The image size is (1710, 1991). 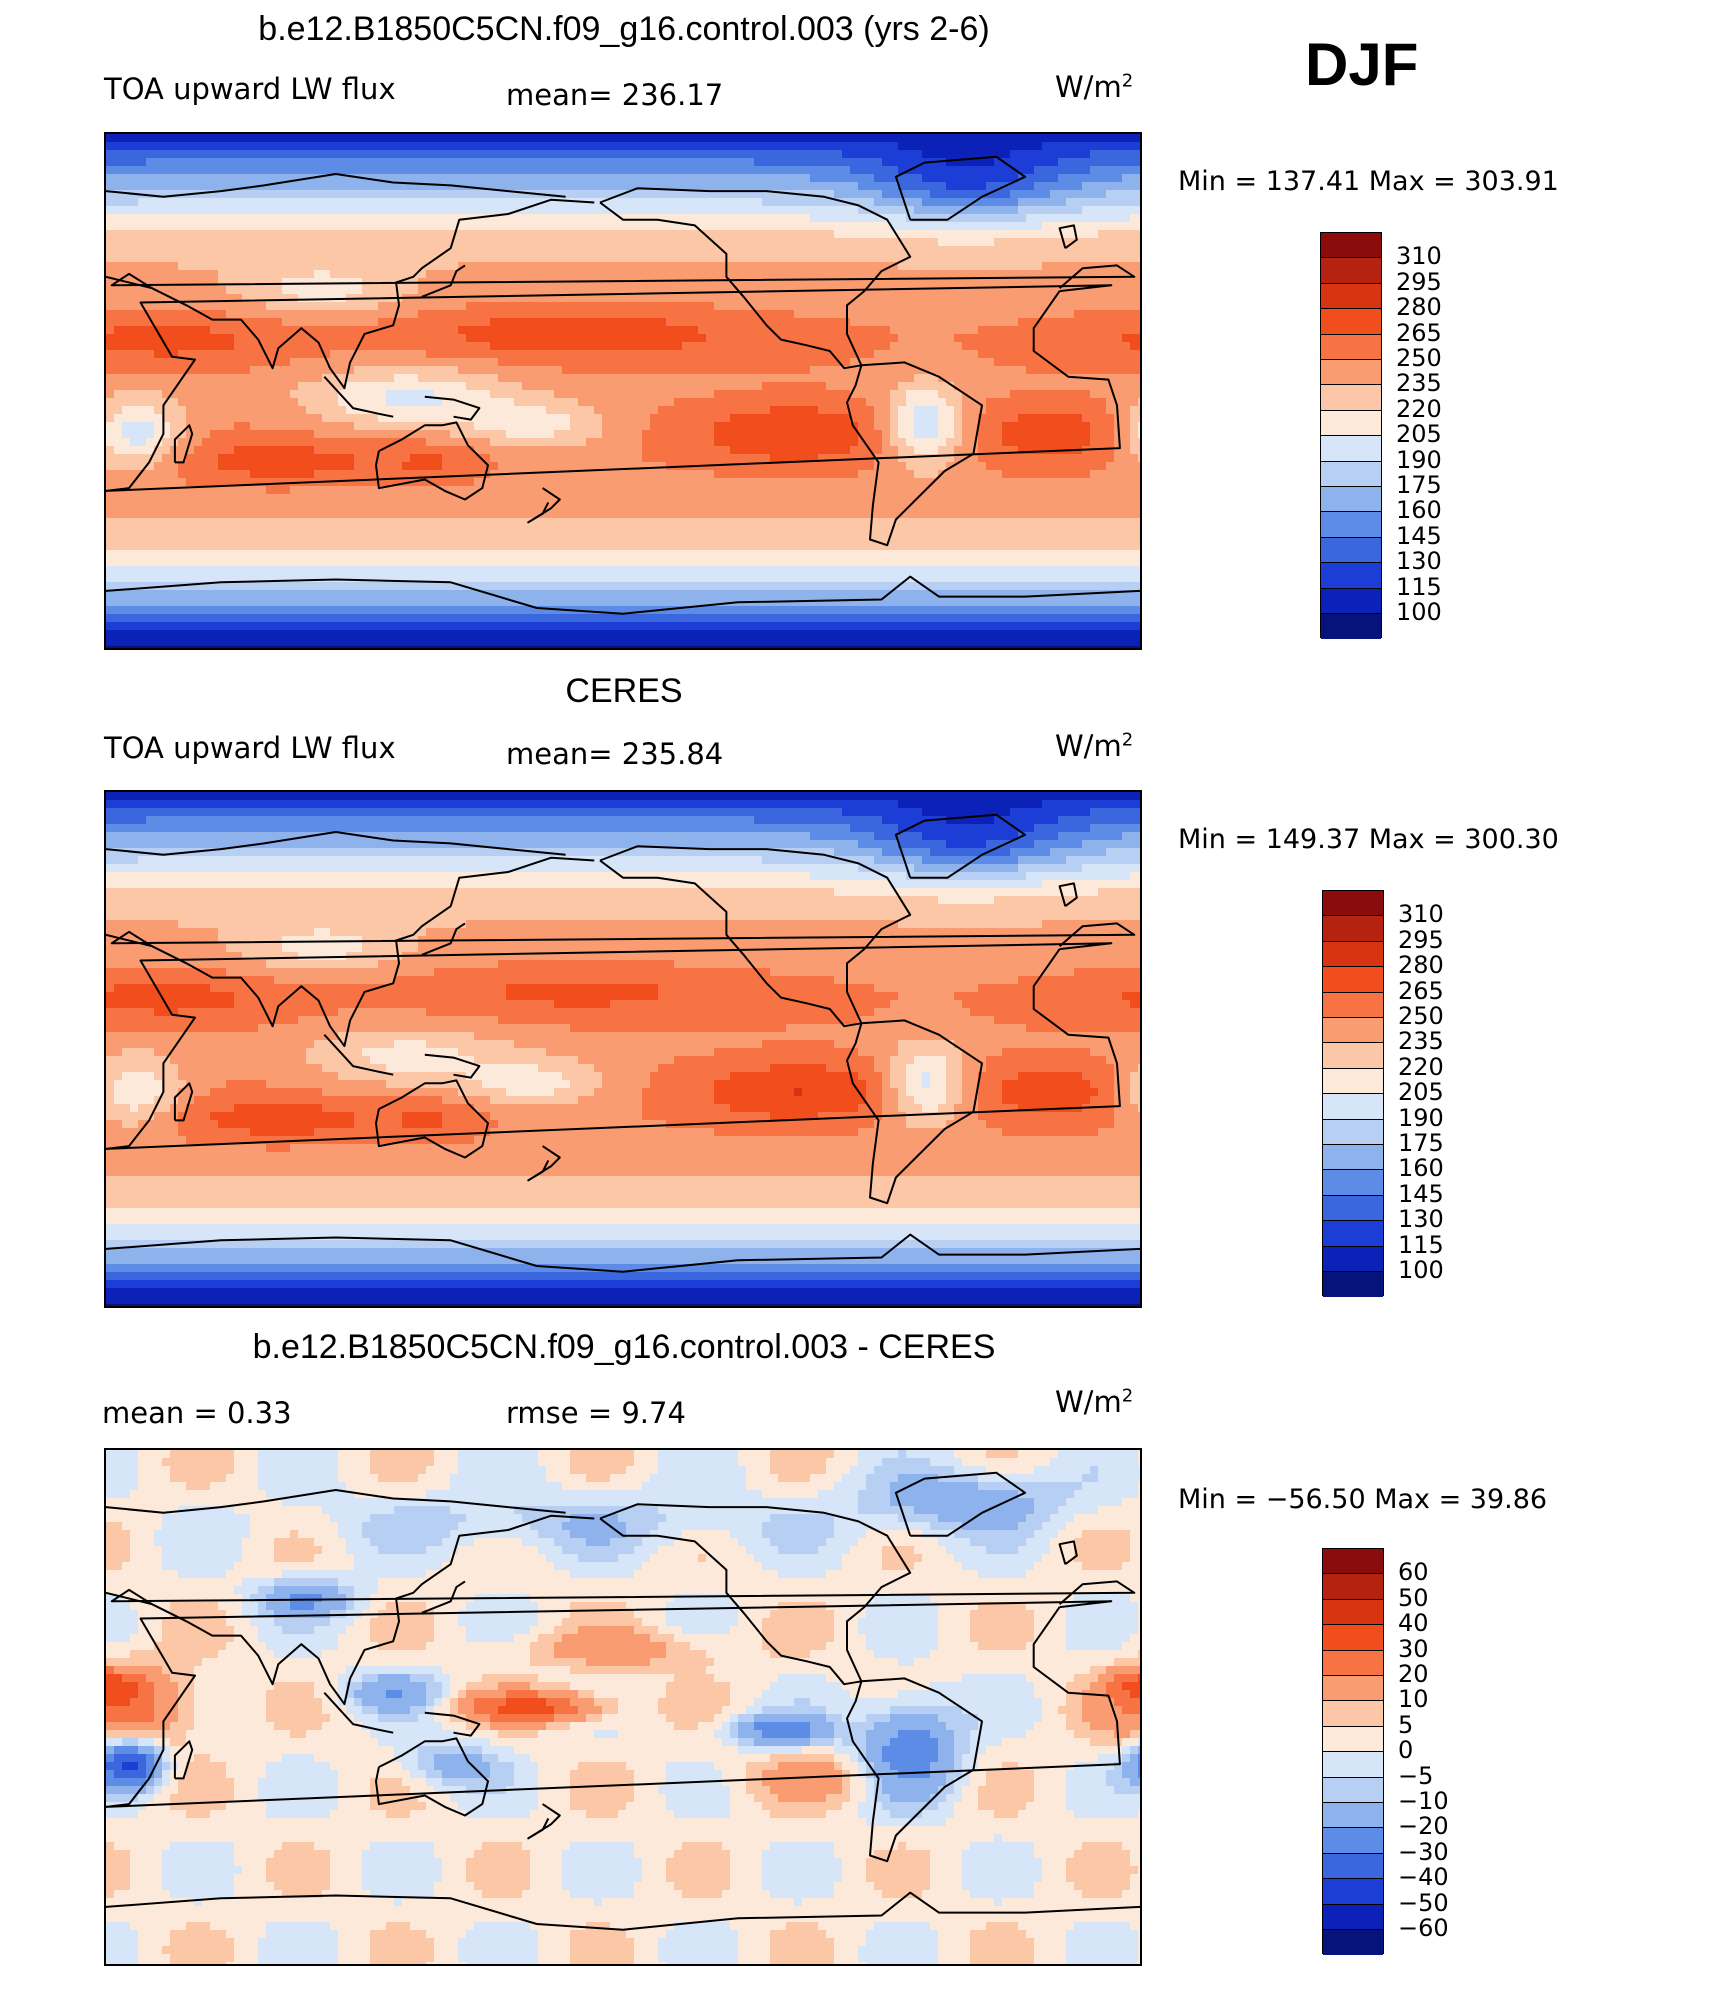 I want to click on colorbar-label: −40, so click(x=1423, y=1877).